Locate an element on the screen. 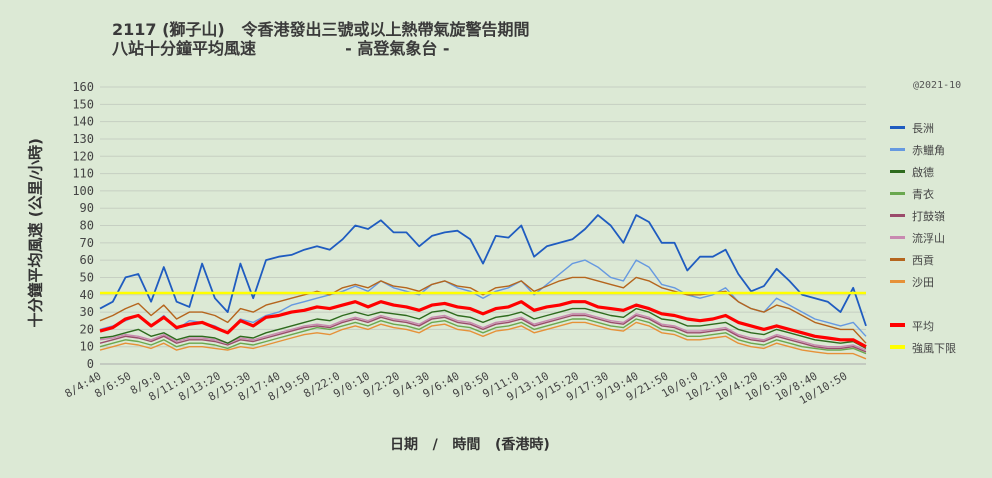 The image size is (992, 478). y-tick-label: 90 is located at coordinates (87, 208).